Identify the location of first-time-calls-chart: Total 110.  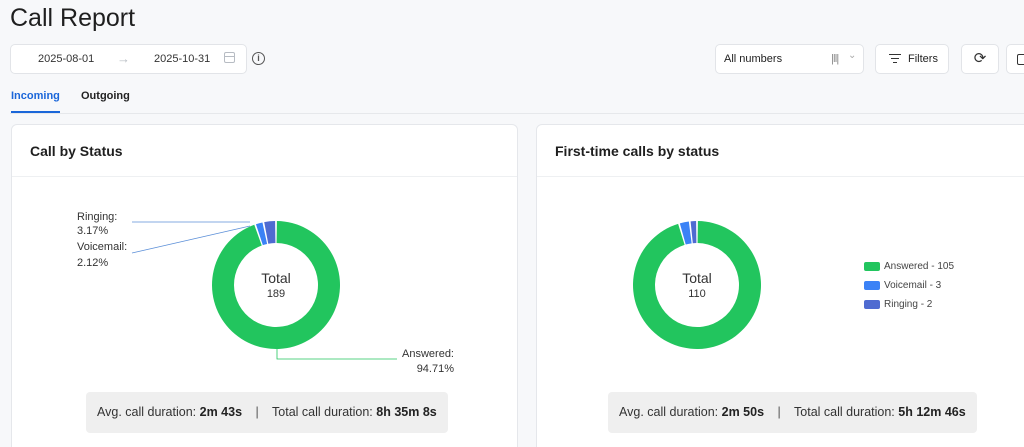
(697, 285).